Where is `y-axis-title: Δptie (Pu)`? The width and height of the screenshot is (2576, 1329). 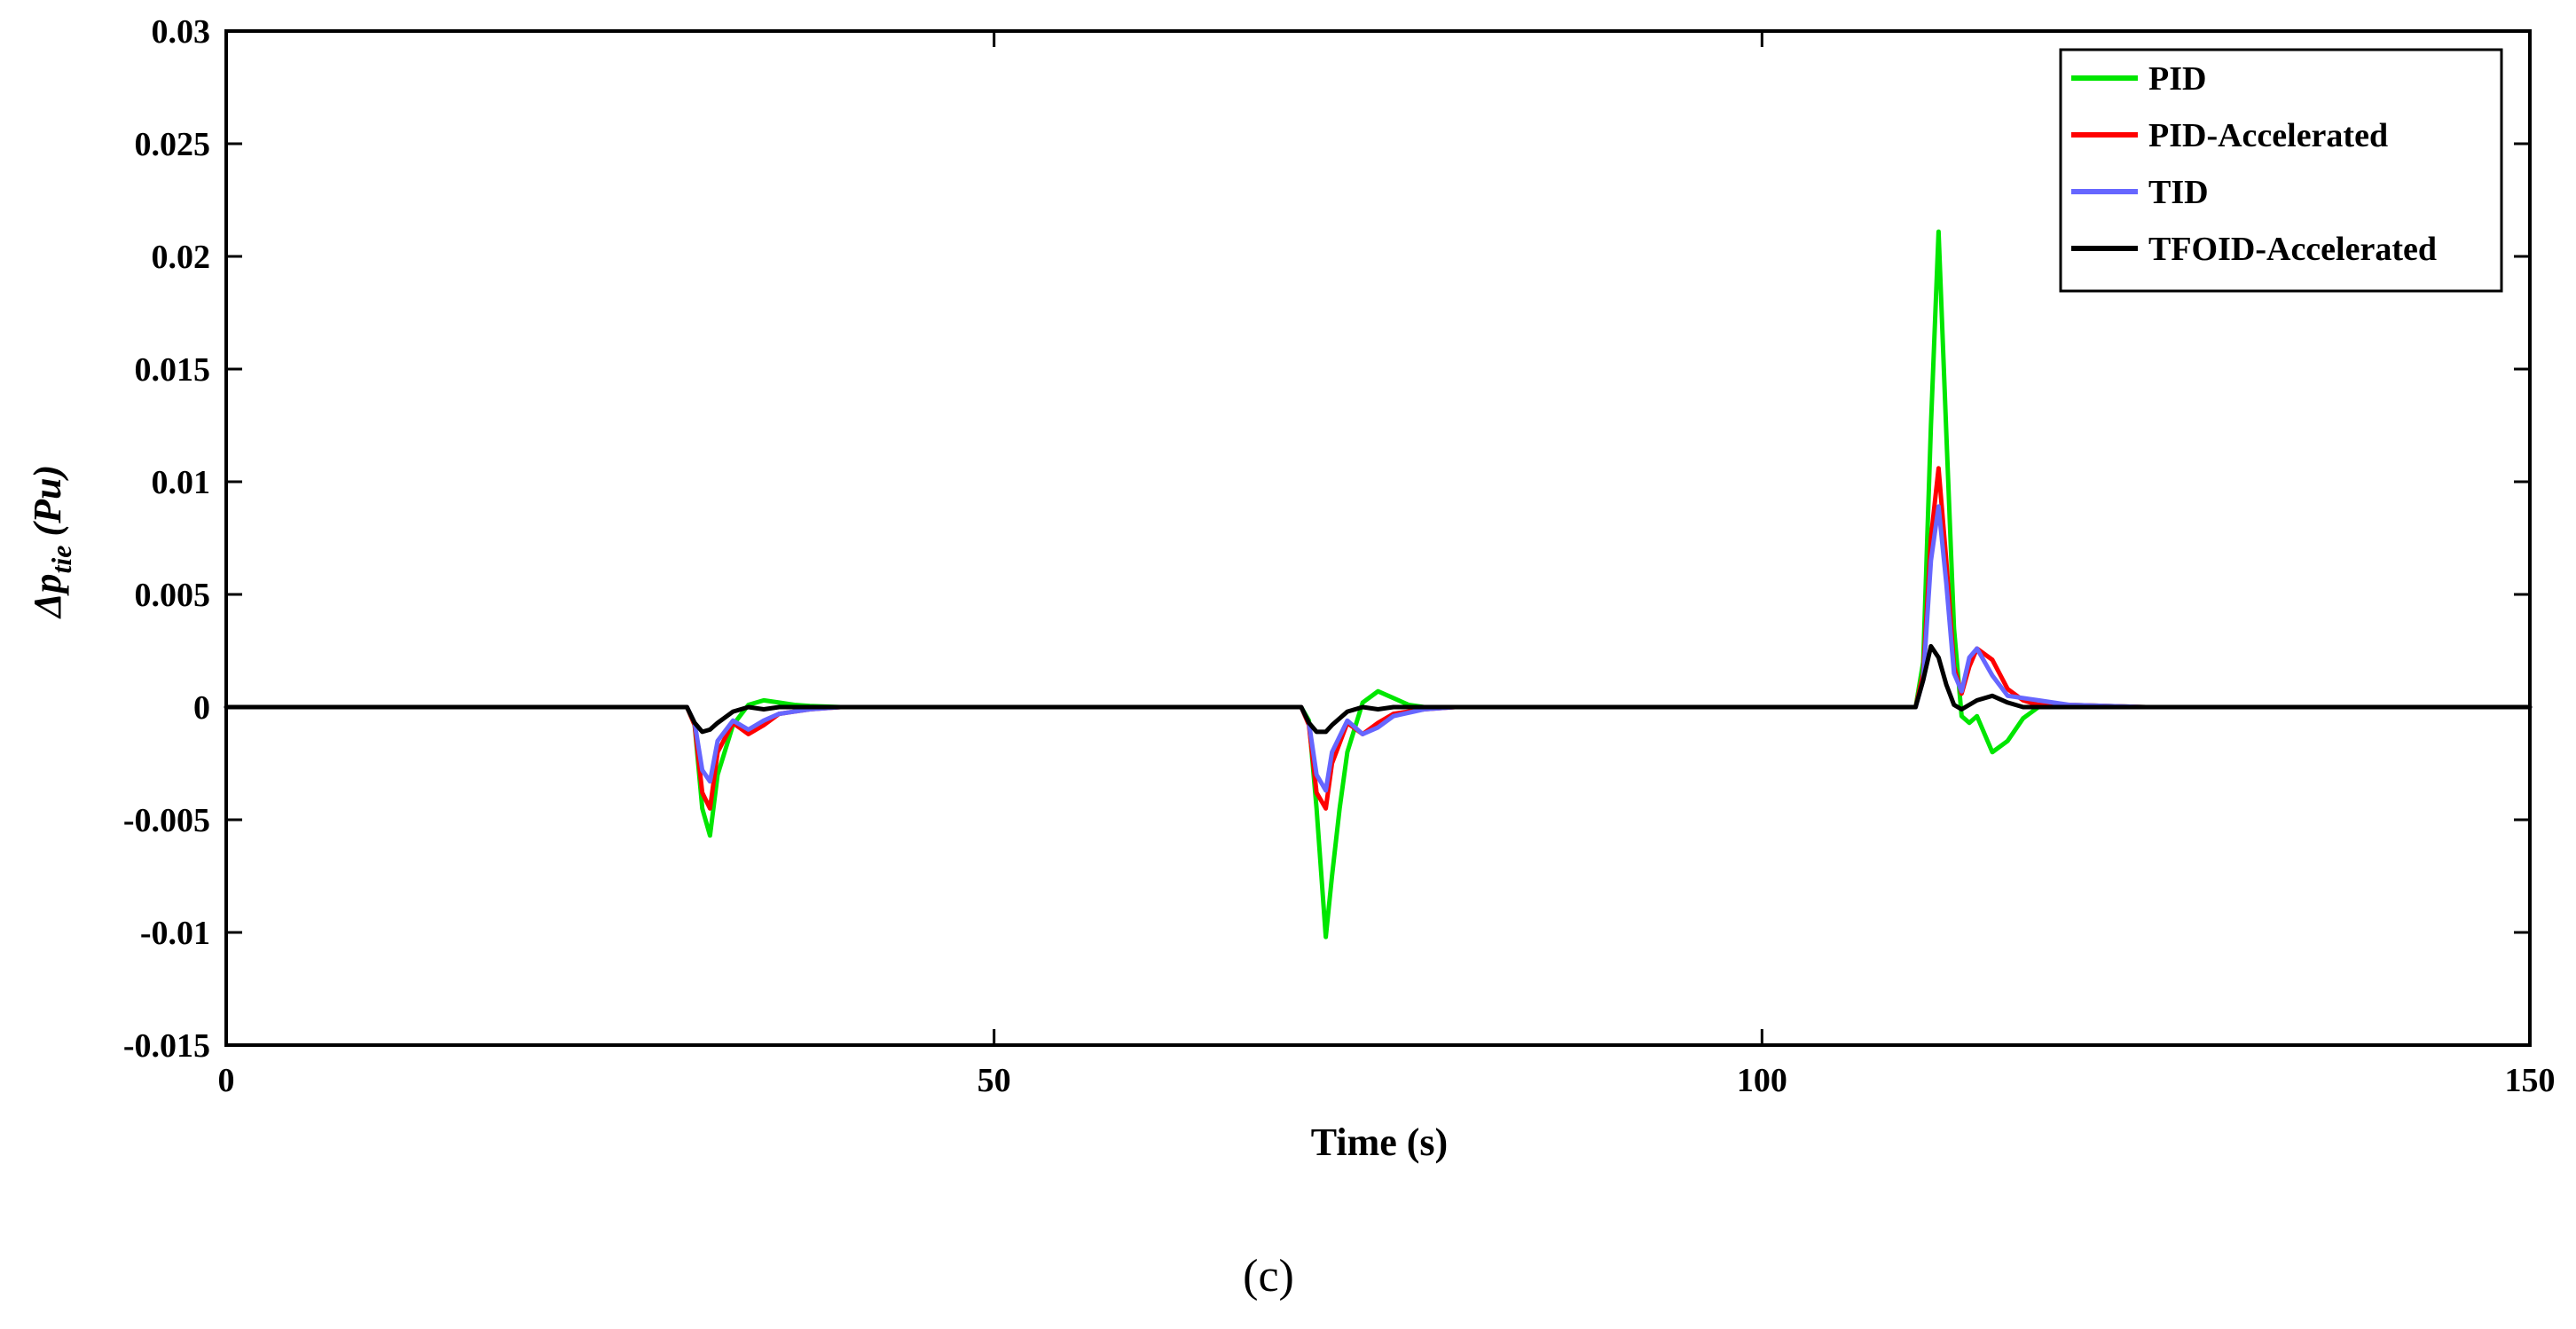 y-axis-title: Δptie (Pu) is located at coordinates (51, 542).